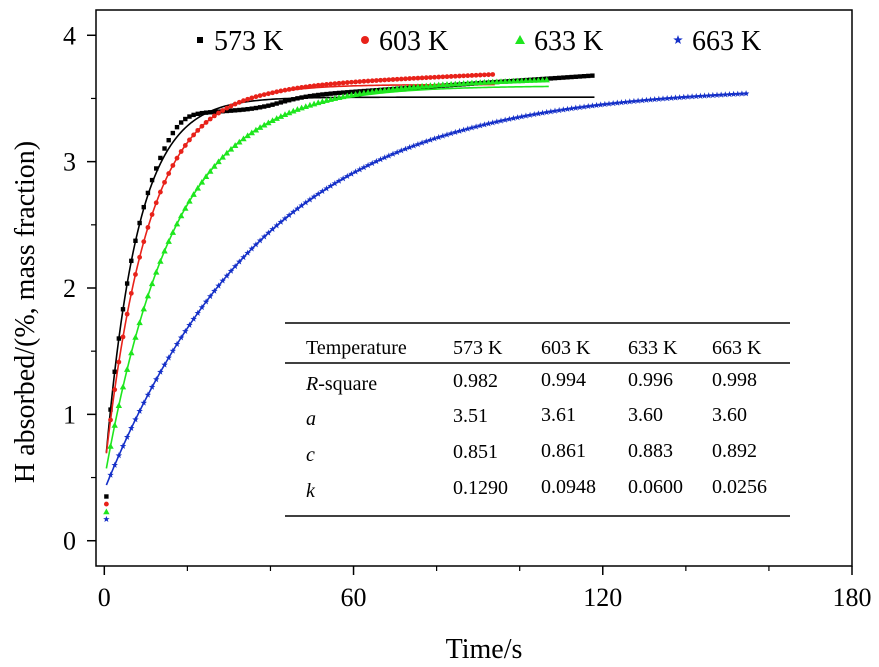 The width and height of the screenshot is (879, 667). Describe the element at coordinates (729, 415) in the screenshot. I see `table-cell: 3.60` at that location.